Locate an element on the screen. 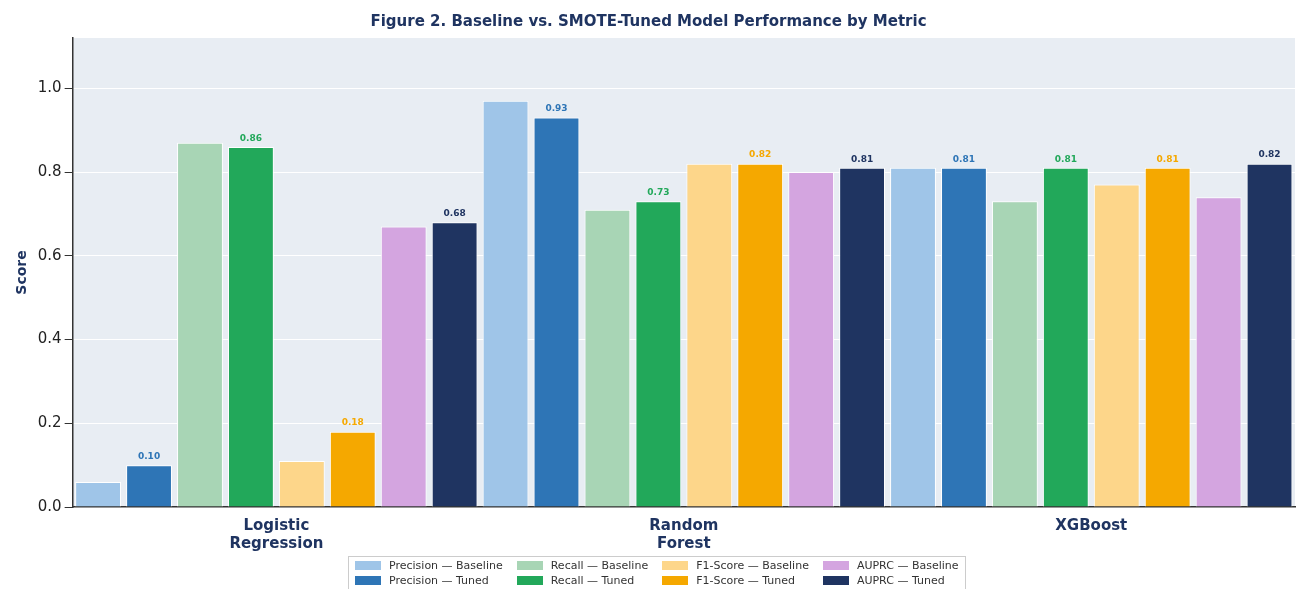 This screenshot has height=589, width=1297. x-tick-label: Random Forest is located at coordinates (684, 533).